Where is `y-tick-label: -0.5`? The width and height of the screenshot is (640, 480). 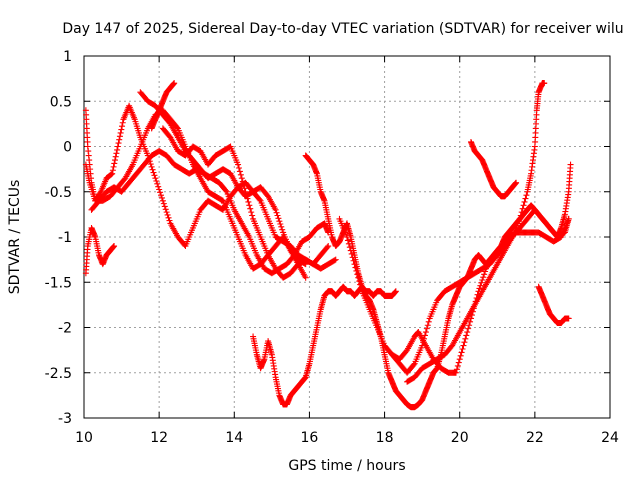
y-tick-label: -0.5 is located at coordinates (58, 193).